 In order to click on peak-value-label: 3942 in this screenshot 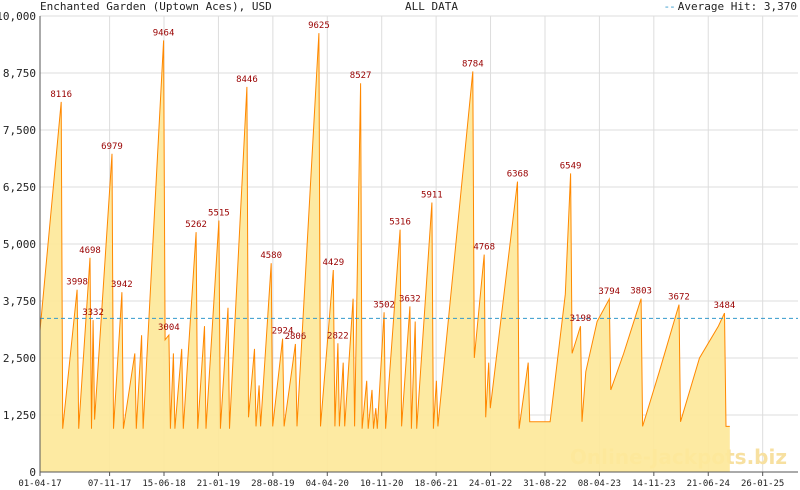, I will do `click(122, 285)`.